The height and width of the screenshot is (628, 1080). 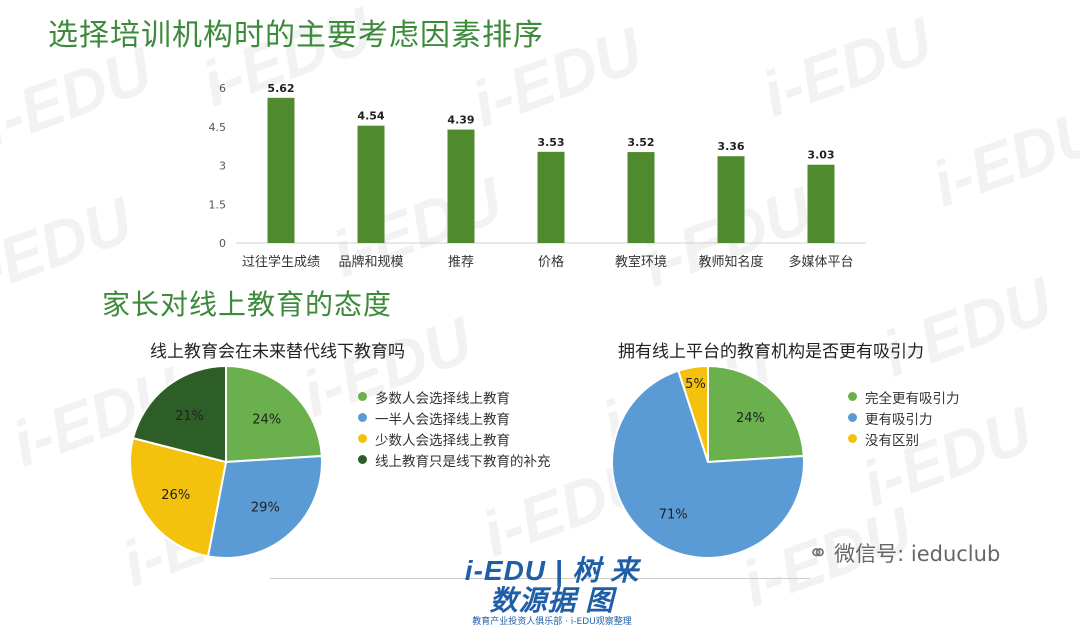 I want to click on x-category-label: 品牌和规模, so click(x=370, y=262).